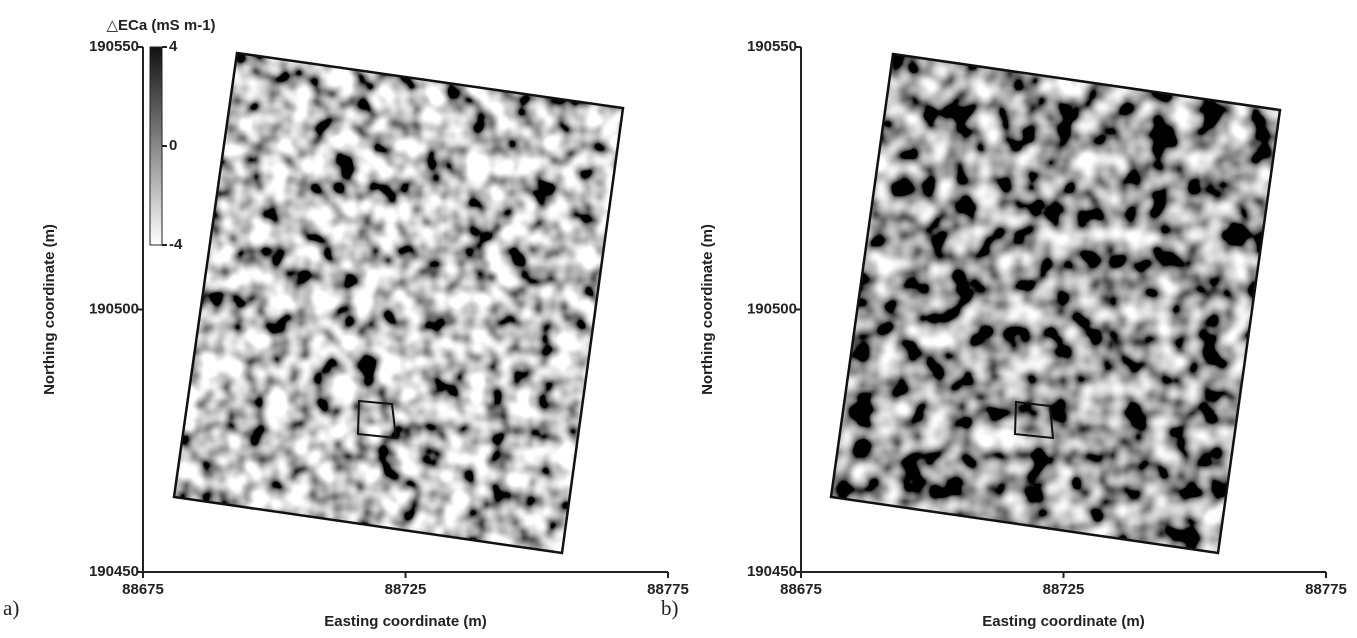  What do you see at coordinates (160, 25) in the screenshot?
I see `colorbar-label: △ECa (mS m-1)` at bounding box center [160, 25].